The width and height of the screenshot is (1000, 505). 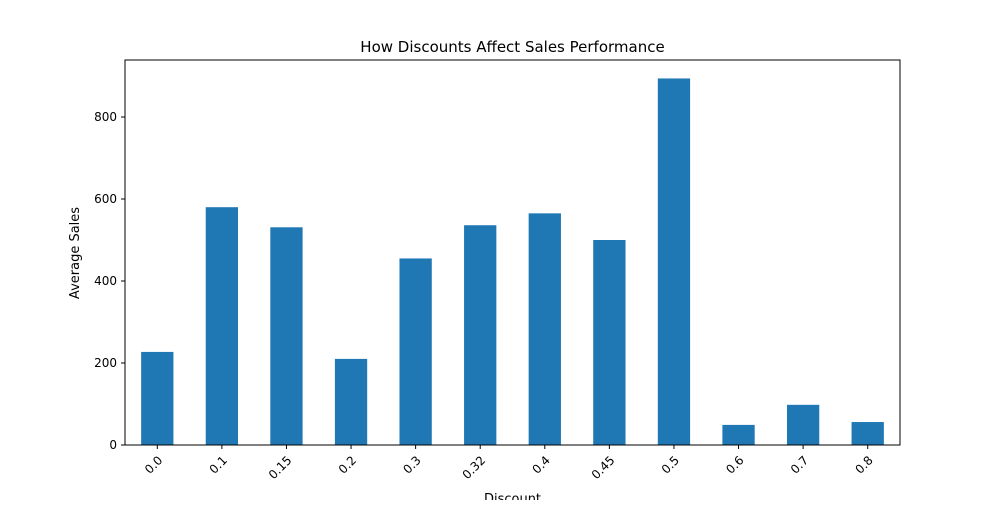 What do you see at coordinates (734, 464) in the screenshot?
I see `x-tick-label-0.6: 0.6` at bounding box center [734, 464].